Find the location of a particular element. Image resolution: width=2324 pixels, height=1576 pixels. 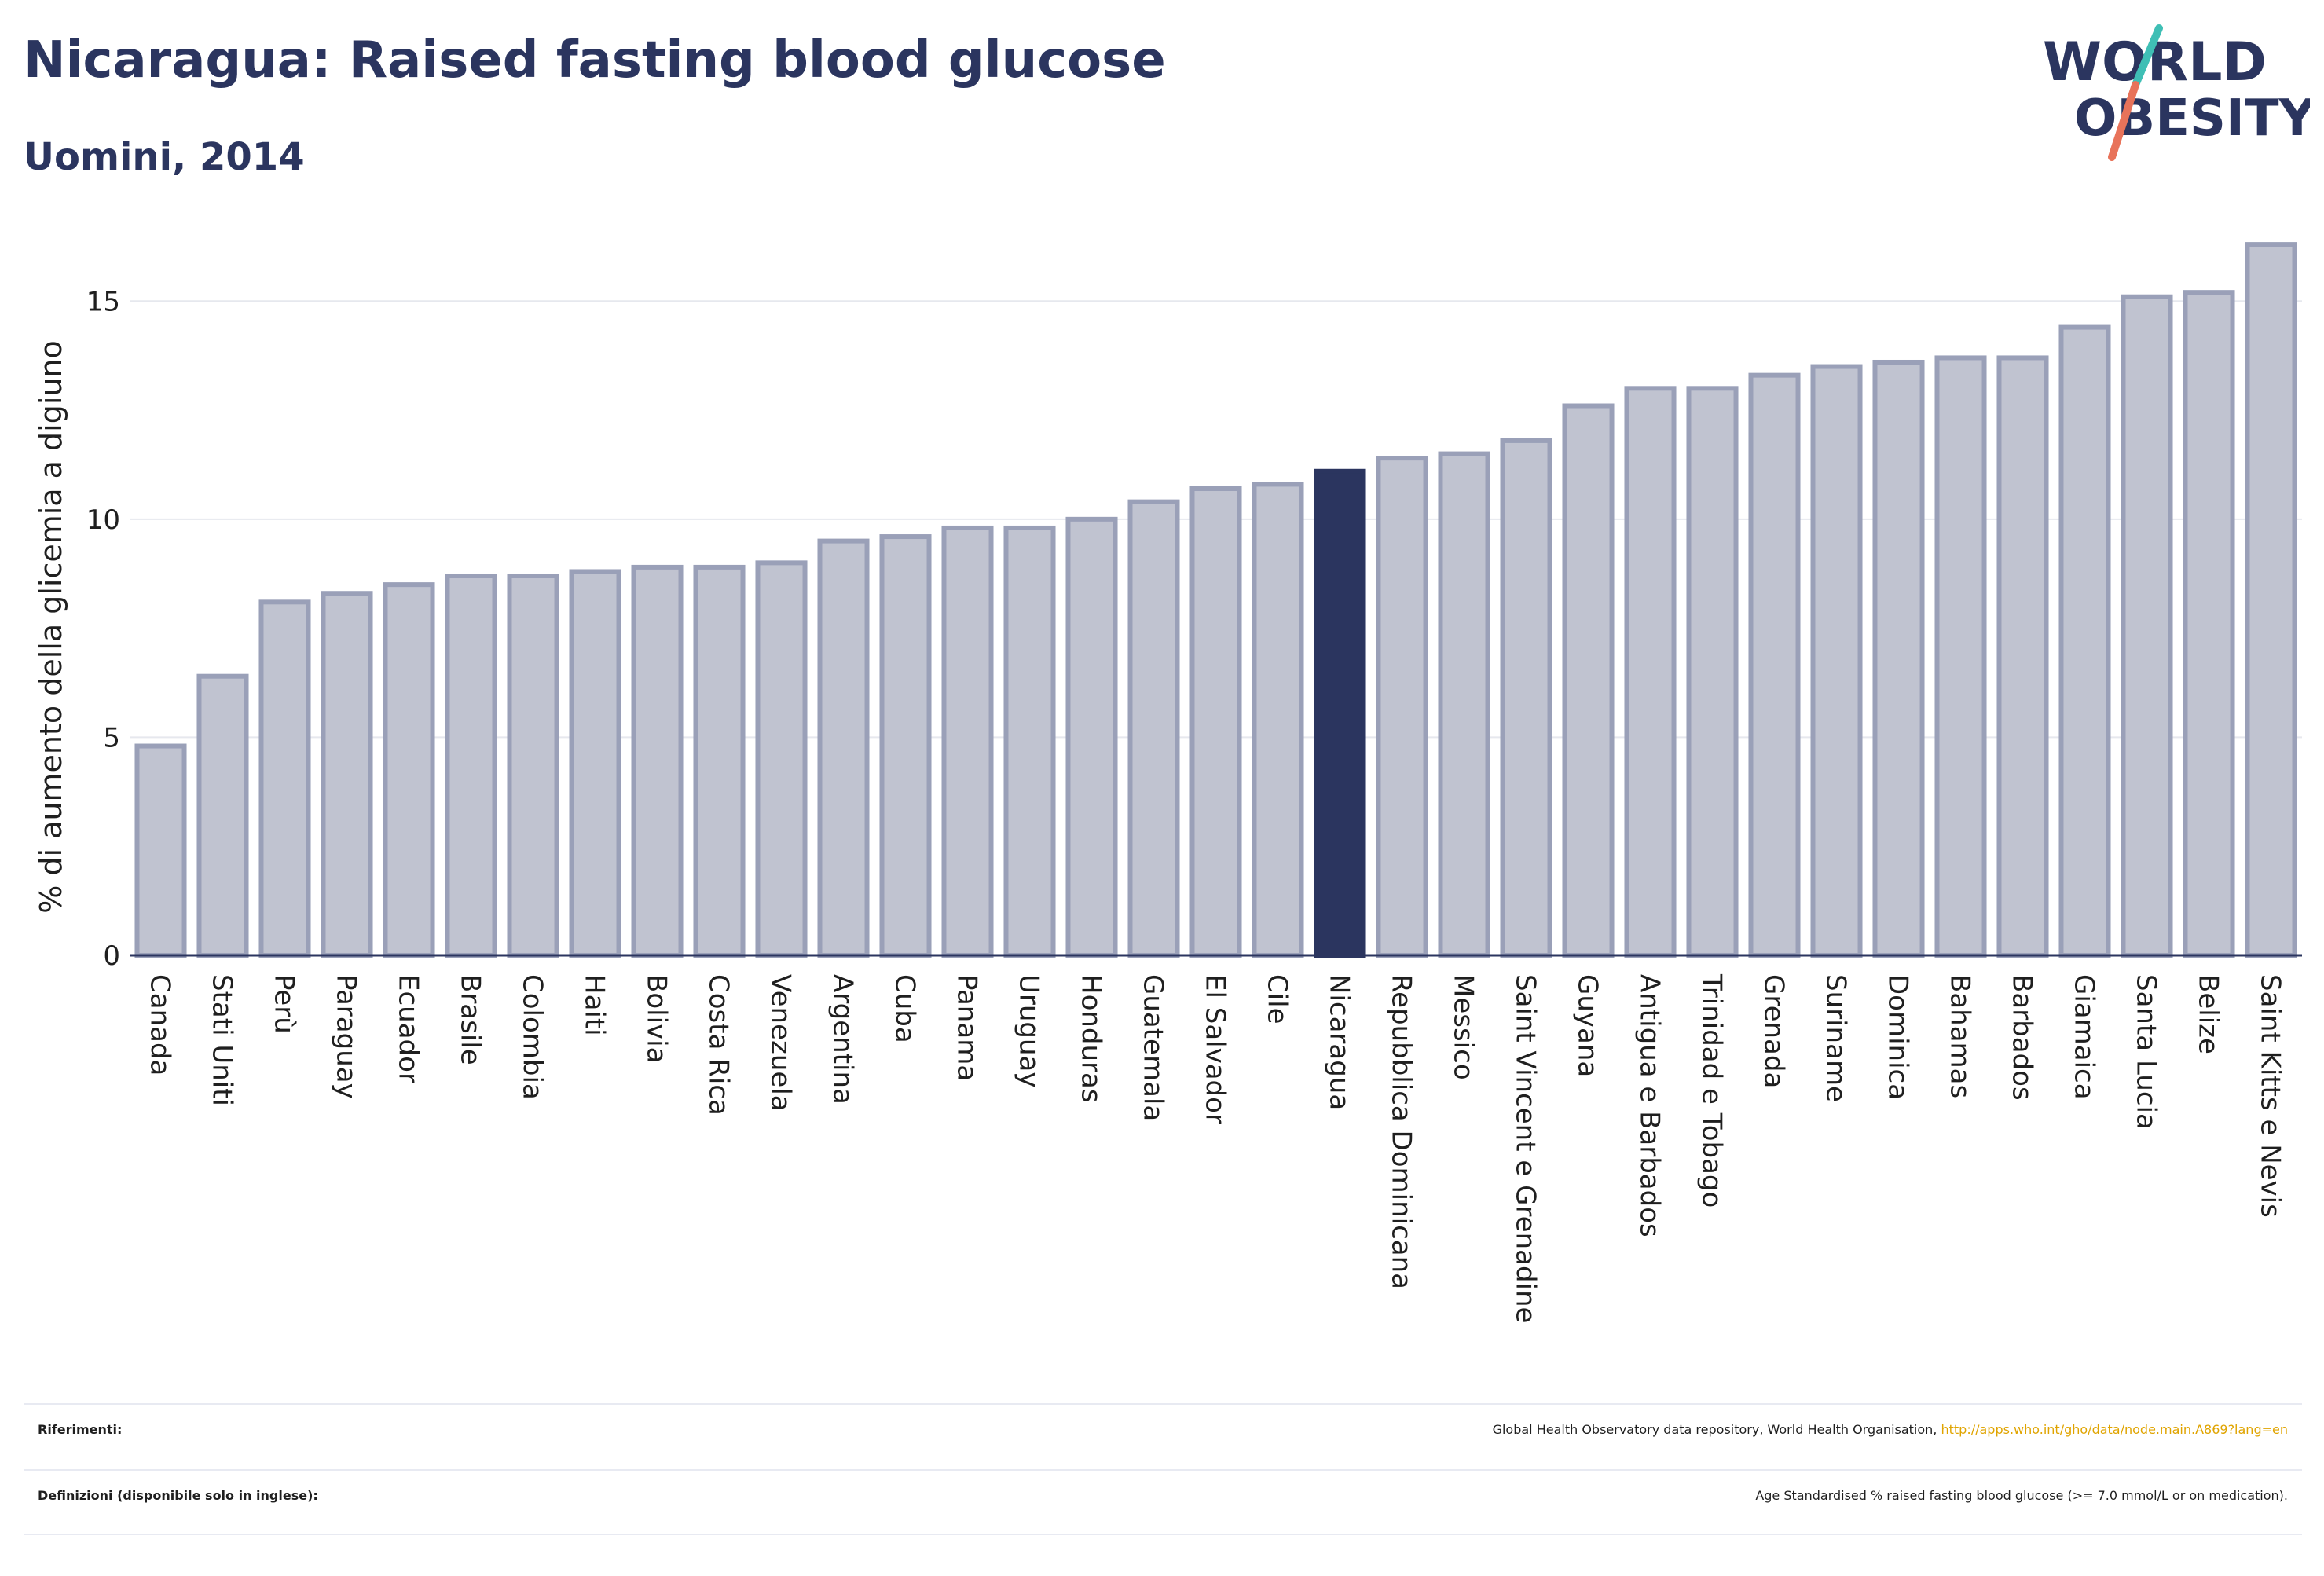

bar-antigua-e-barbados is located at coordinates (1650, 672).